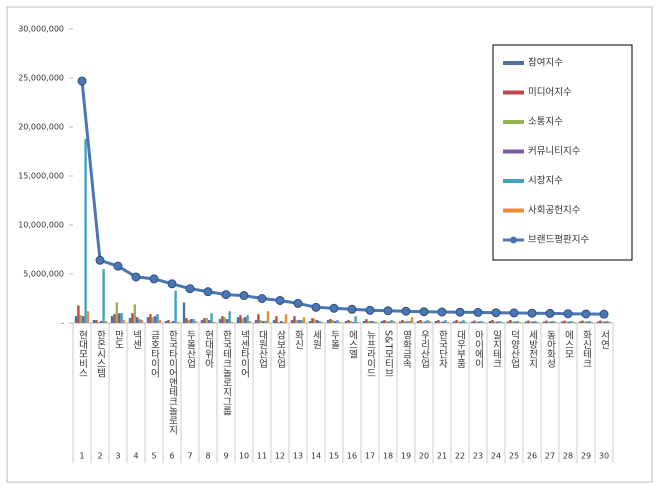 The image size is (660, 494). I want to click on x-tick-number: 13, so click(298, 456).